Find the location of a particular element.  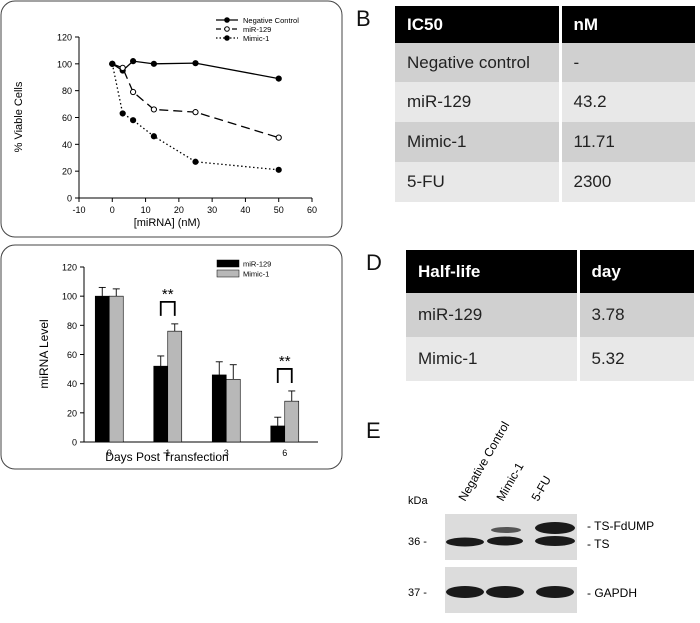

y-axis-label: miRNA Level is located at coordinates (44, 353).